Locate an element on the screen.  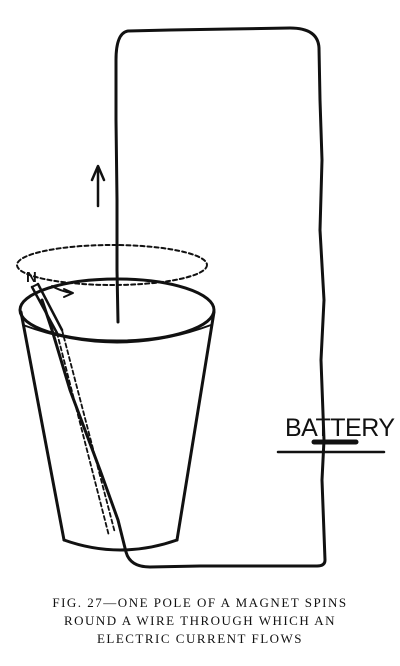
north-pole-label: N is located at coordinates (31, 277).